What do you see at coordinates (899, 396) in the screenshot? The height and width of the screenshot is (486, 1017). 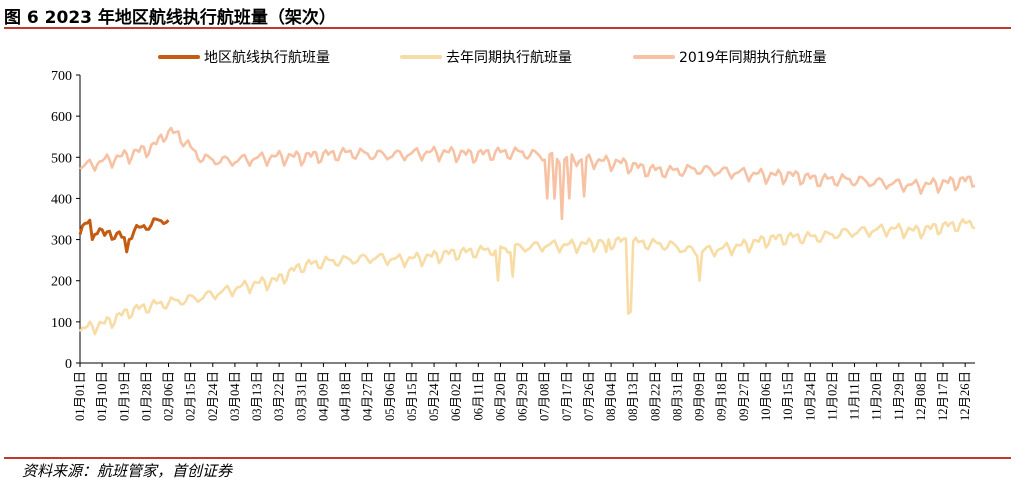 I see `x-tick-label: 11月29日` at bounding box center [899, 396].